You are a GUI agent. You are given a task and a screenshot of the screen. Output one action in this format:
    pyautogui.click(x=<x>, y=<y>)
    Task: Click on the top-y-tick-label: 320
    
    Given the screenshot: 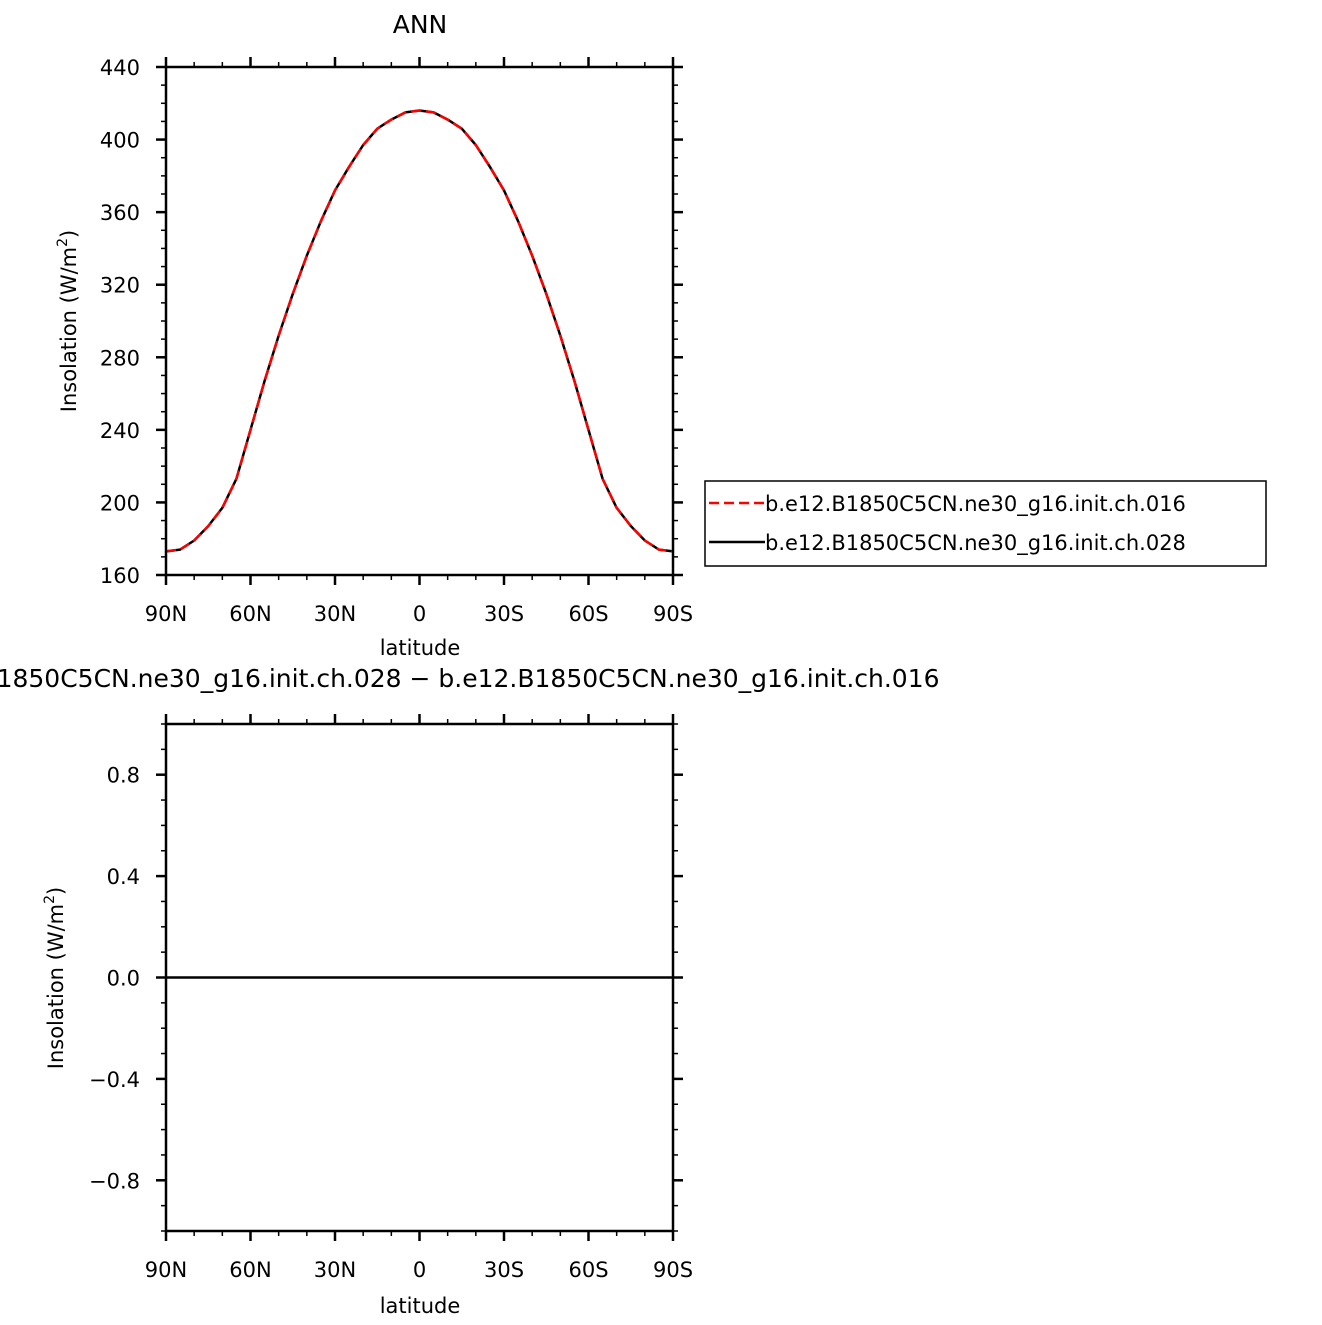 What is the action you would take?
    pyautogui.click(x=120, y=286)
    